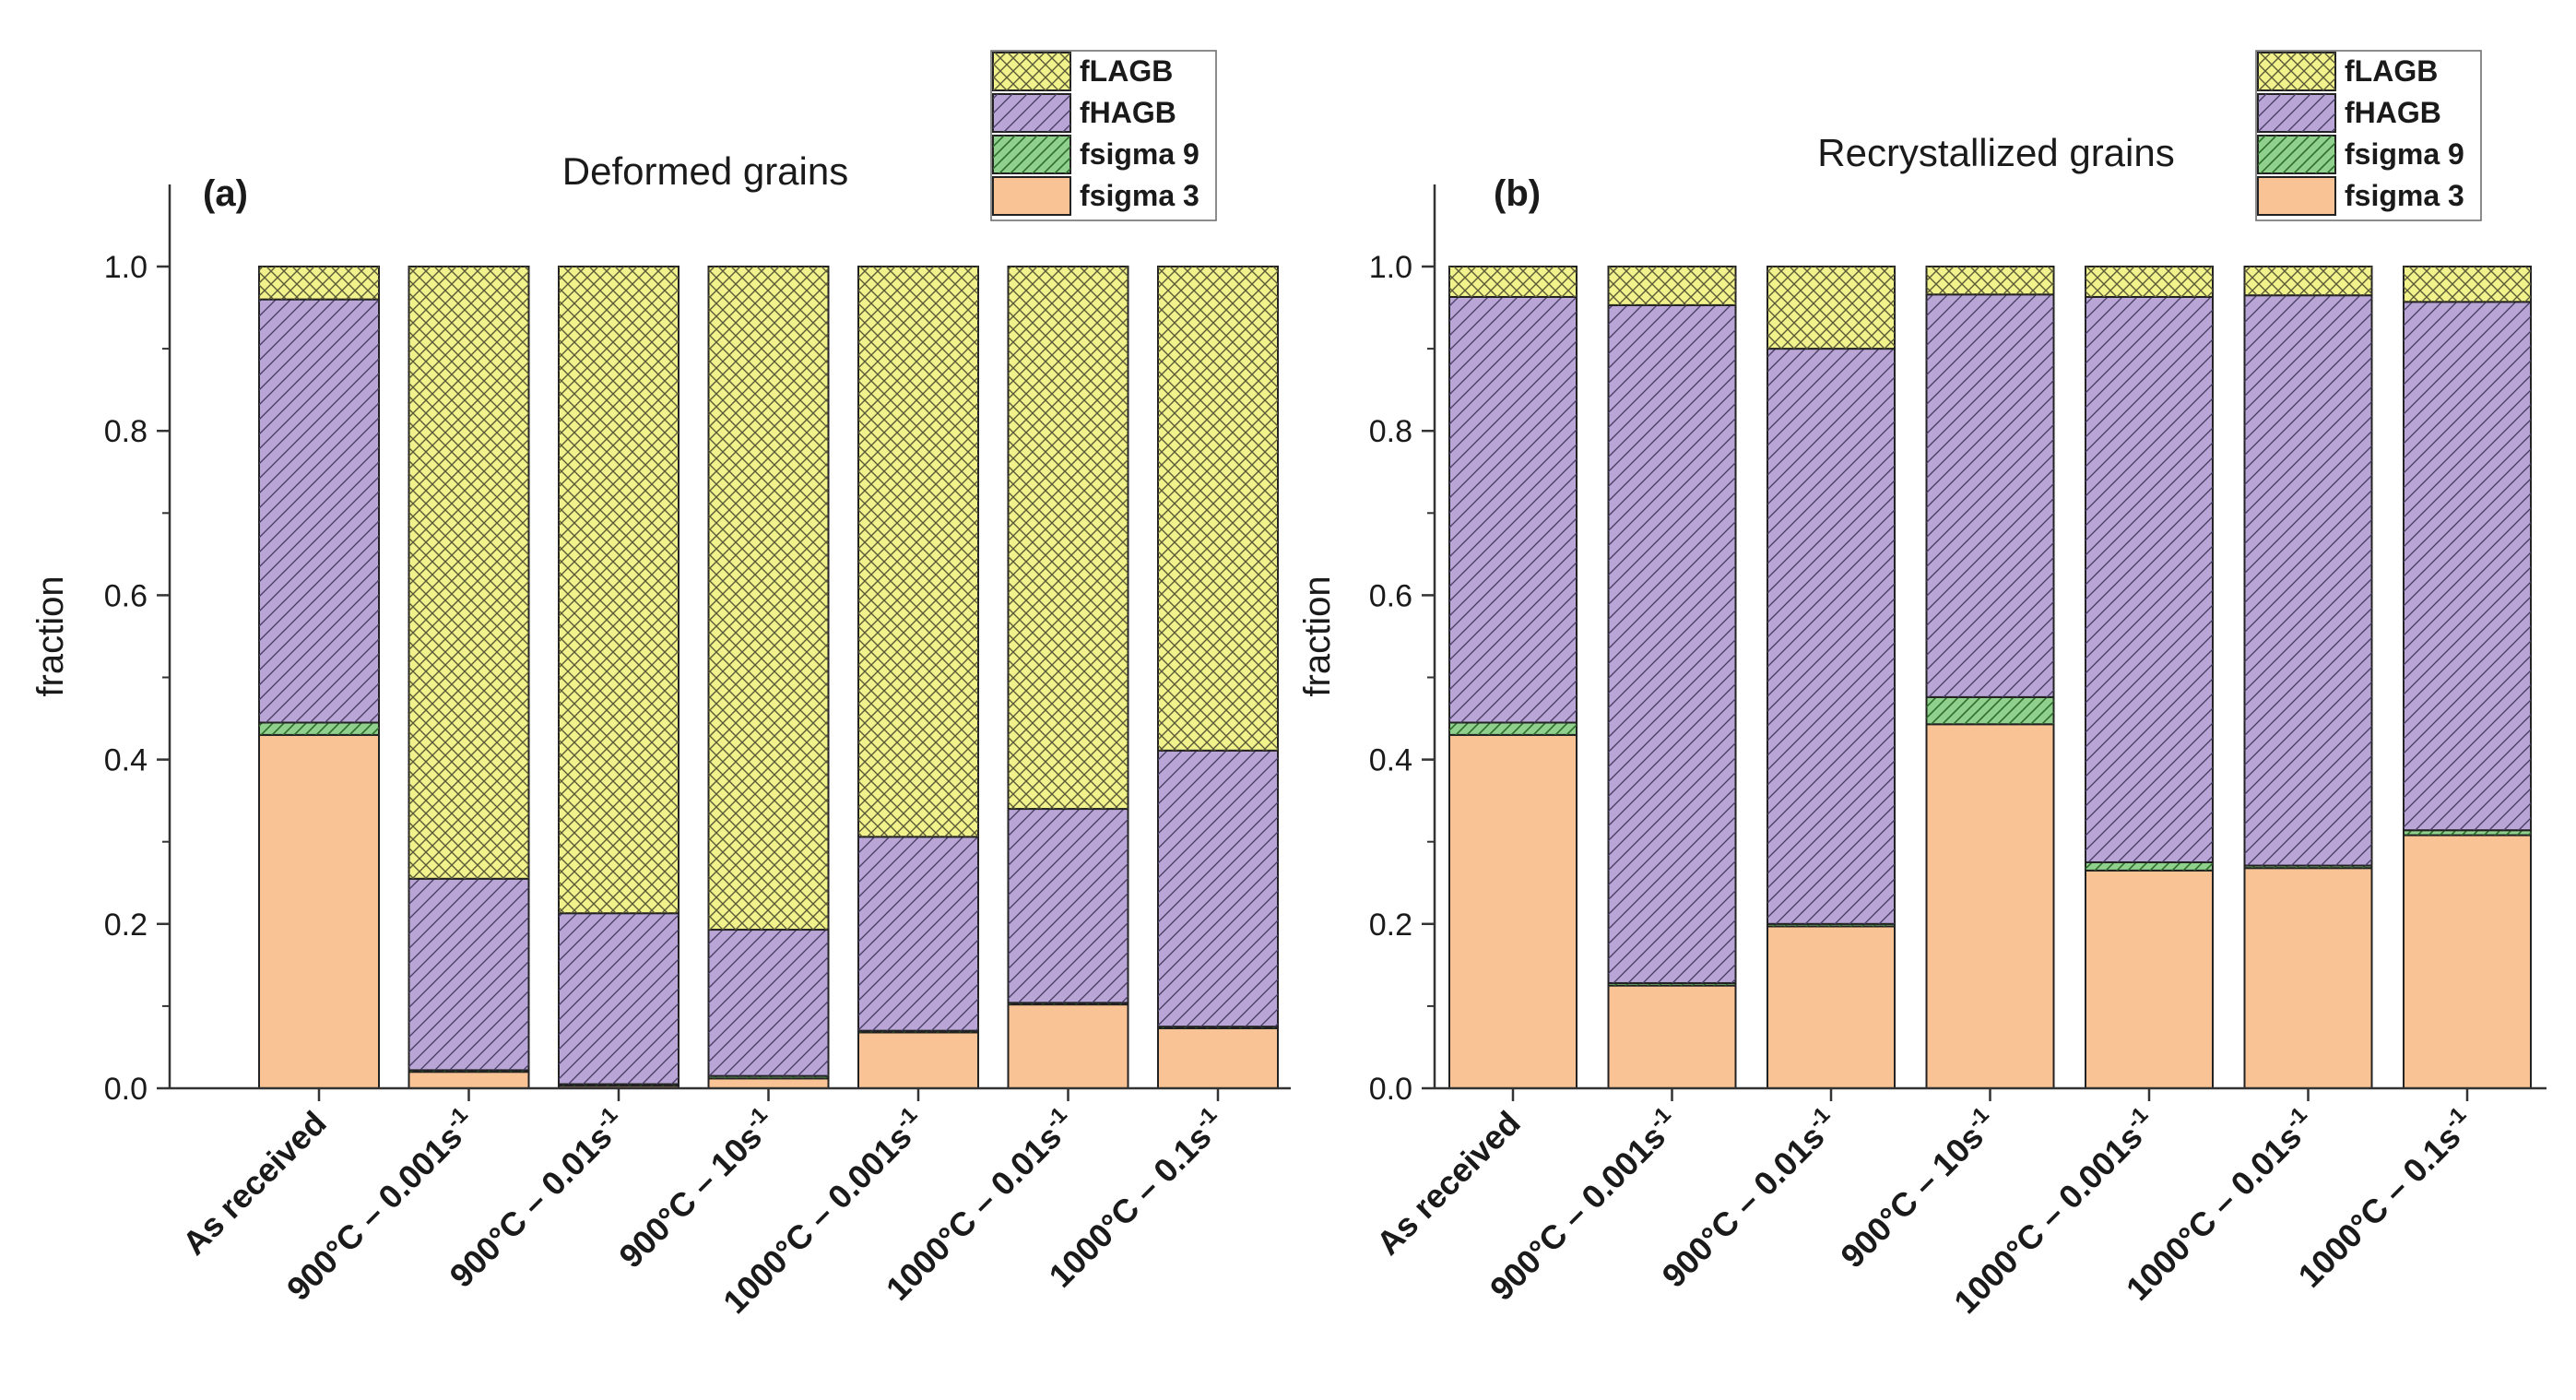  I want to click on legend-a: fLAGB fHAGB fsigma 9 fsigma 3, so click(1103, 135).